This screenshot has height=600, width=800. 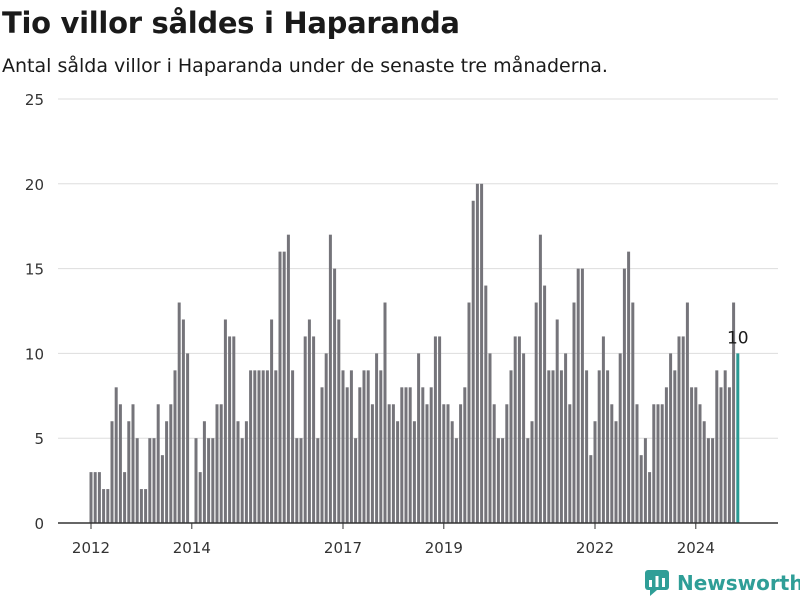 What do you see at coordinates (192, 548) in the screenshot?
I see `x-tick-label: 2014` at bounding box center [192, 548].